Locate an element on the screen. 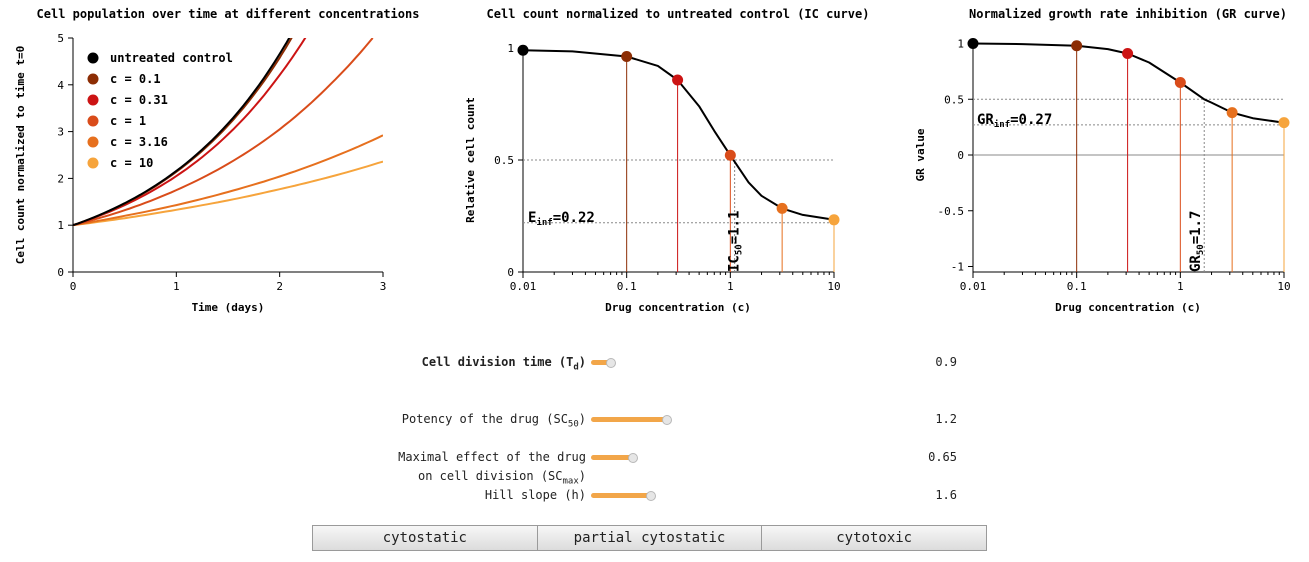 This screenshot has width=1309, height=562. legend-label: c = 3.16 is located at coordinates (139, 142).